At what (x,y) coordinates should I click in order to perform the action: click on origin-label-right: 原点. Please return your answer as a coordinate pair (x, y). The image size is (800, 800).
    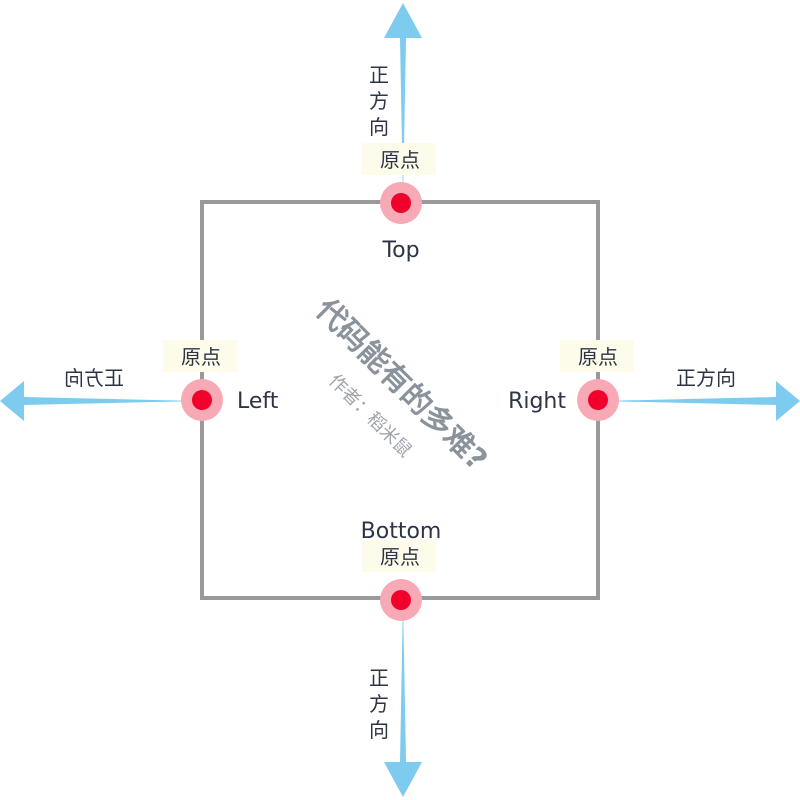
    Looking at the image, I should click on (598, 357).